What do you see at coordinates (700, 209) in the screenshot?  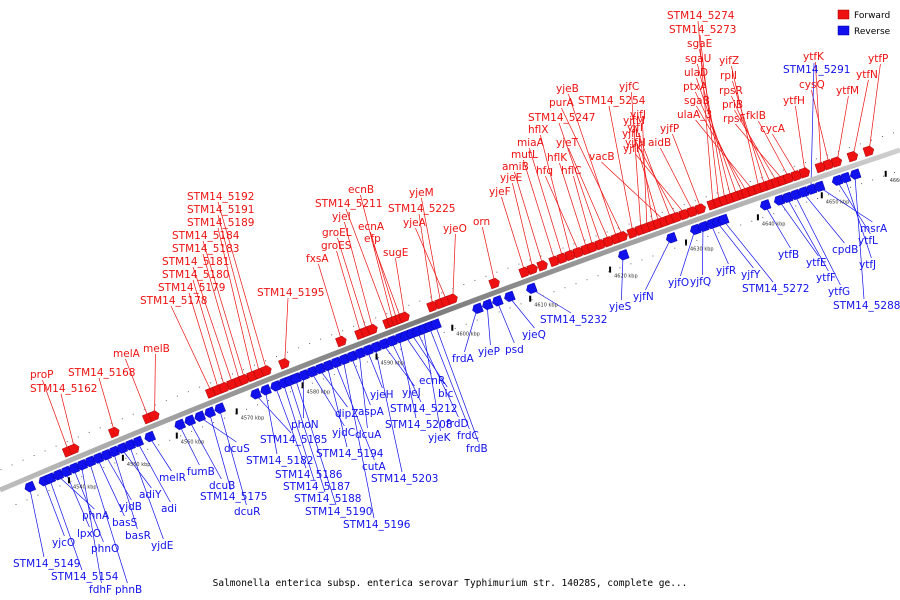 I see `gene-feature-yjfP` at bounding box center [700, 209].